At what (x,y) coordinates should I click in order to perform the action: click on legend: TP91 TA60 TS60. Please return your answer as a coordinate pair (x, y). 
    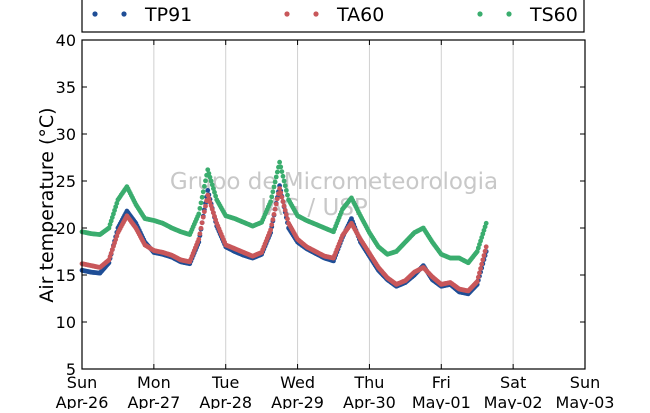
    Looking at the image, I should click on (333, 16).